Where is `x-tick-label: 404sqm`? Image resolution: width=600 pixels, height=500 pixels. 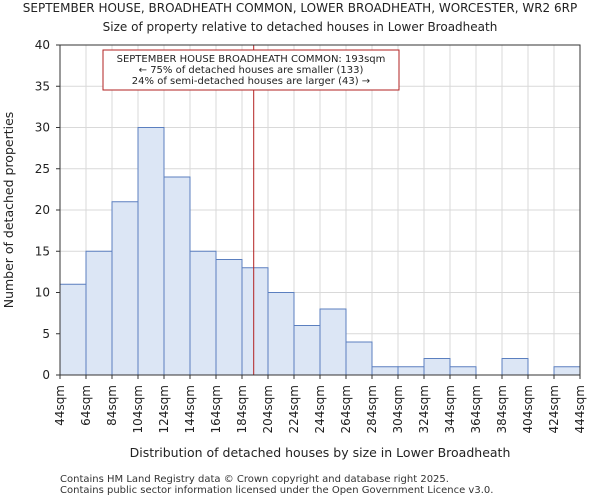
x-tick-label: 404sqm is located at coordinates (528, 409).